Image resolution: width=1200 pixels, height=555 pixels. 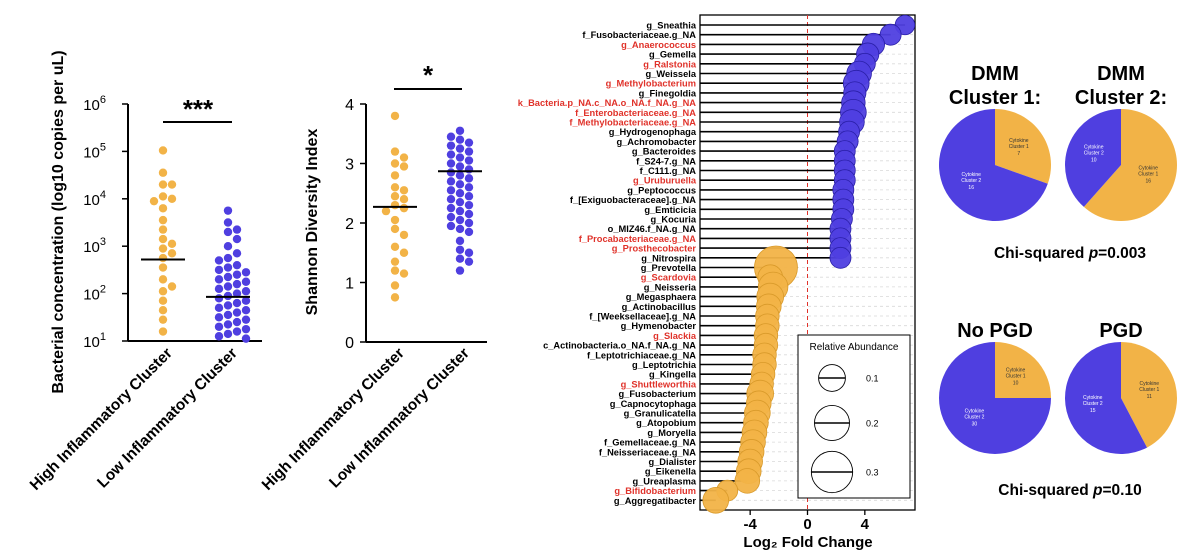 I want to click on y-tick-label: 10⁶, so click(x=94, y=104).